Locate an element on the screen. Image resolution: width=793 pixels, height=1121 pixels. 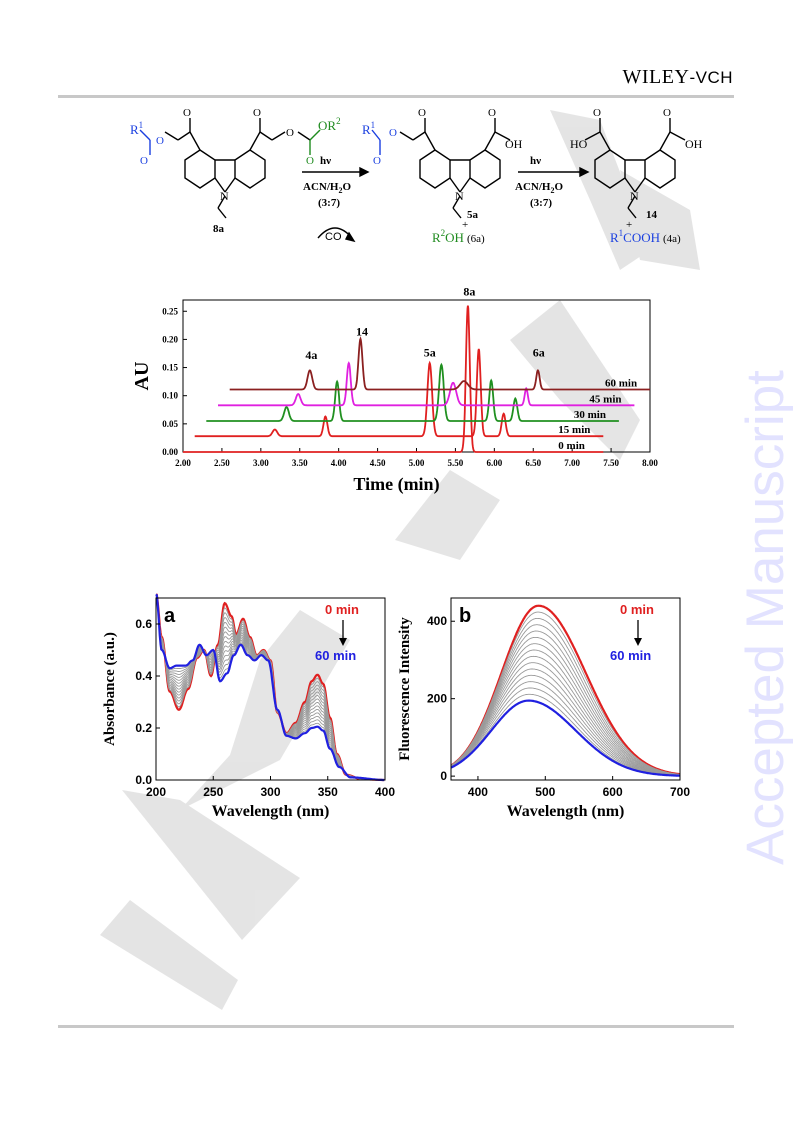
or2-label: OR2 is located at coordinates (329, 124).